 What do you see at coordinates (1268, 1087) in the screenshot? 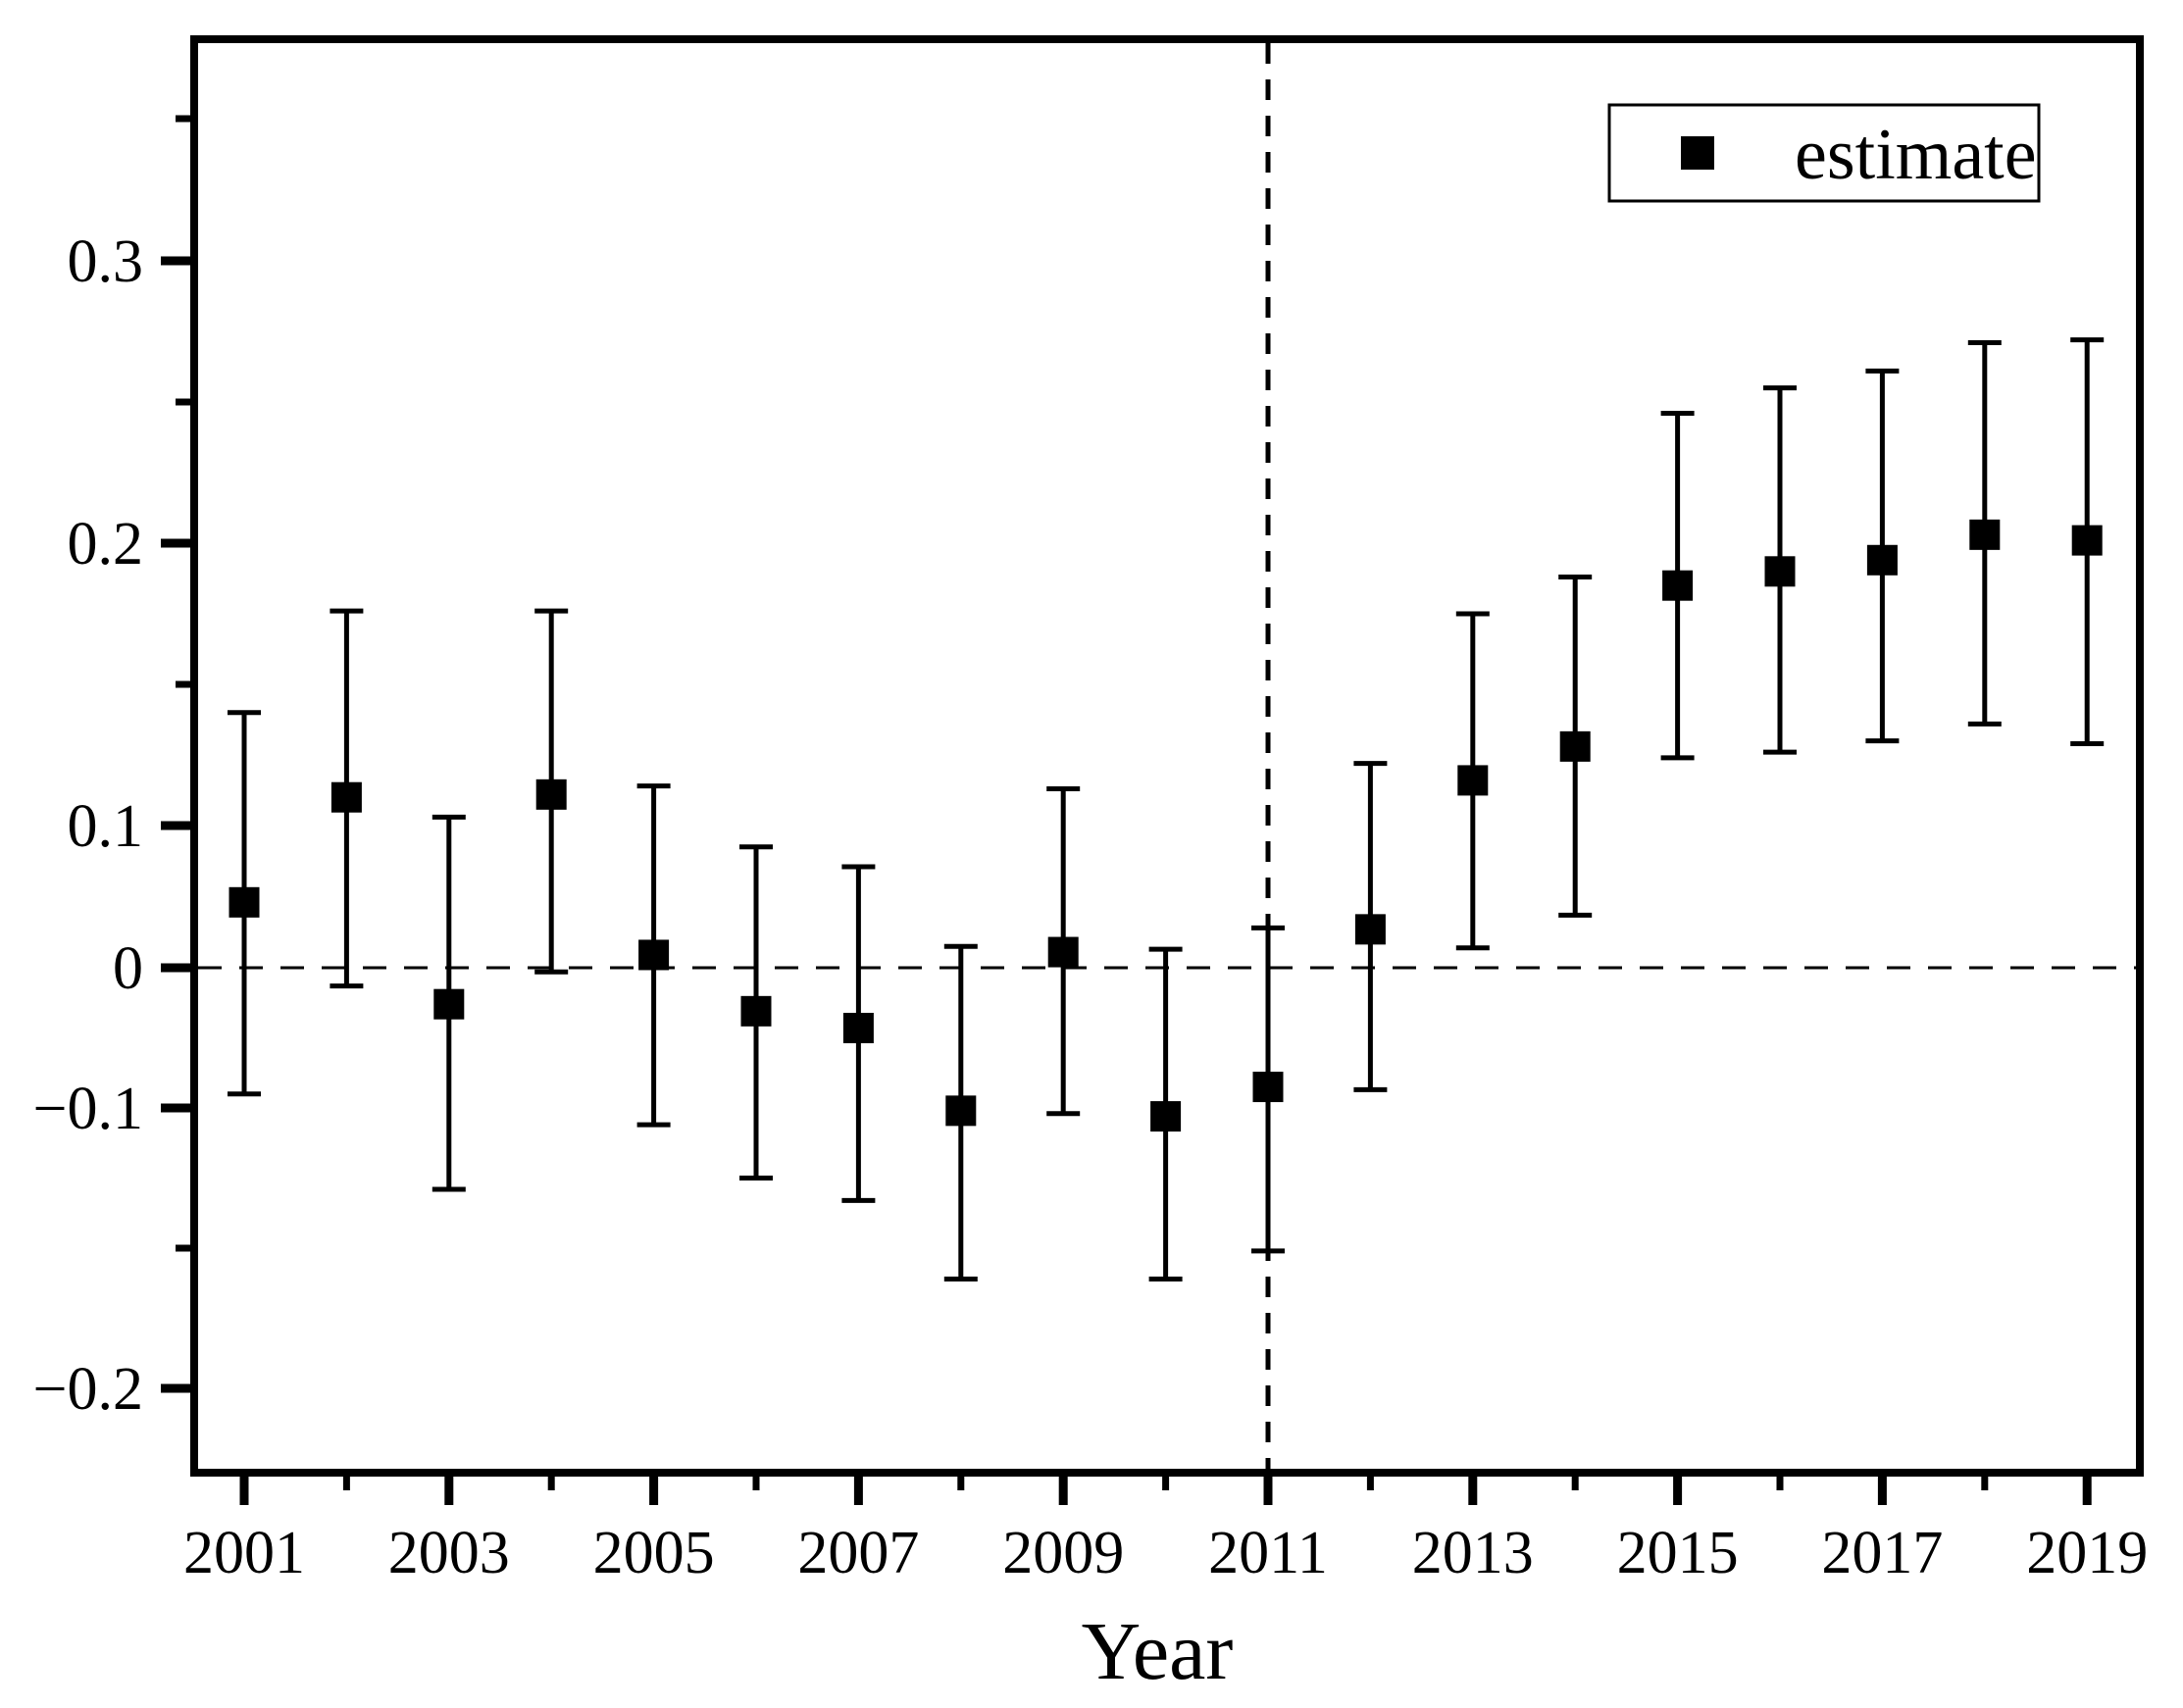
I see `data-point-2011` at bounding box center [1268, 1087].